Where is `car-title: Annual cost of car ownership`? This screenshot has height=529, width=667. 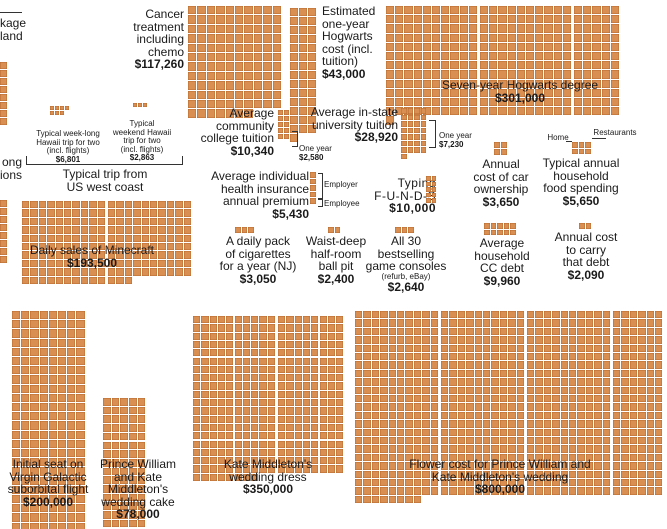 car-title: Annual cost of car ownership is located at coordinates (501, 177).